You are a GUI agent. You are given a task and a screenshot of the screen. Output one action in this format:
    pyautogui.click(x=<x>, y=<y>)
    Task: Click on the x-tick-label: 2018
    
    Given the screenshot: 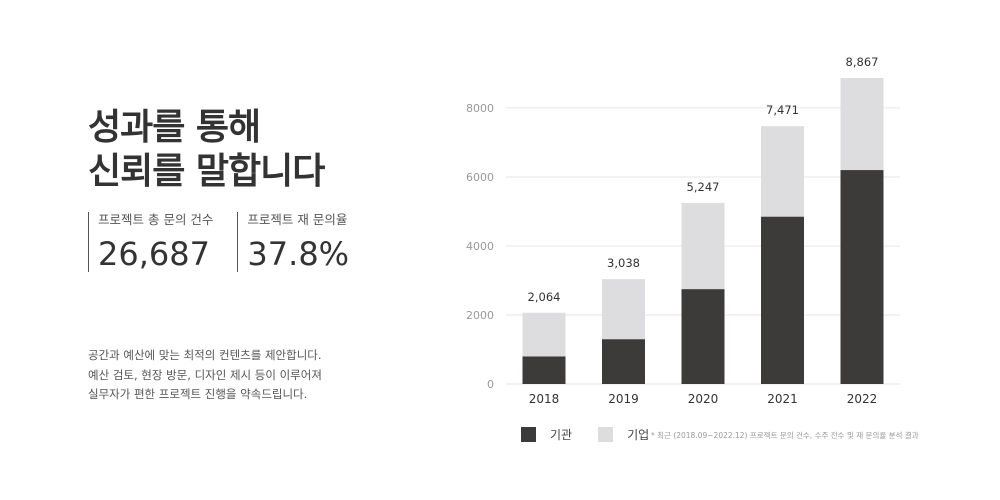 What is the action you would take?
    pyautogui.click(x=544, y=399)
    